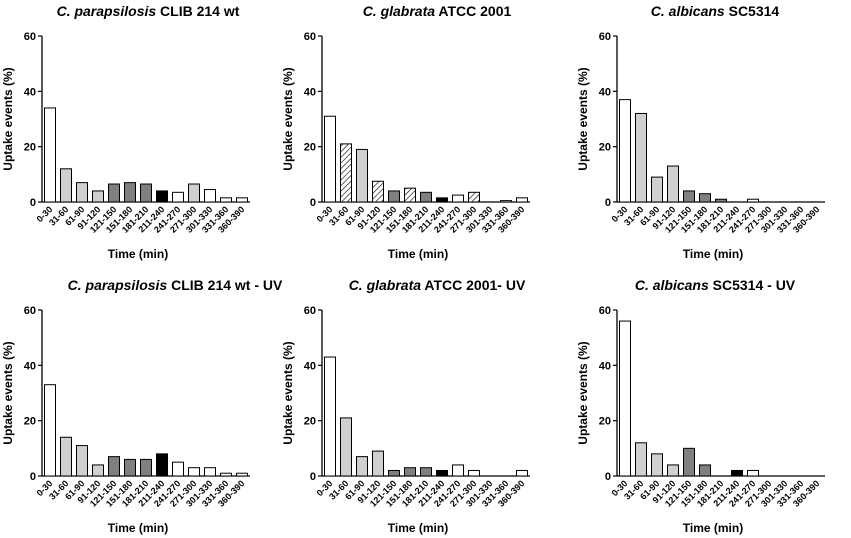  What do you see at coordinates (198, 11) in the screenshot?
I see `chart-title-strain: CLIB 214 wt` at bounding box center [198, 11].